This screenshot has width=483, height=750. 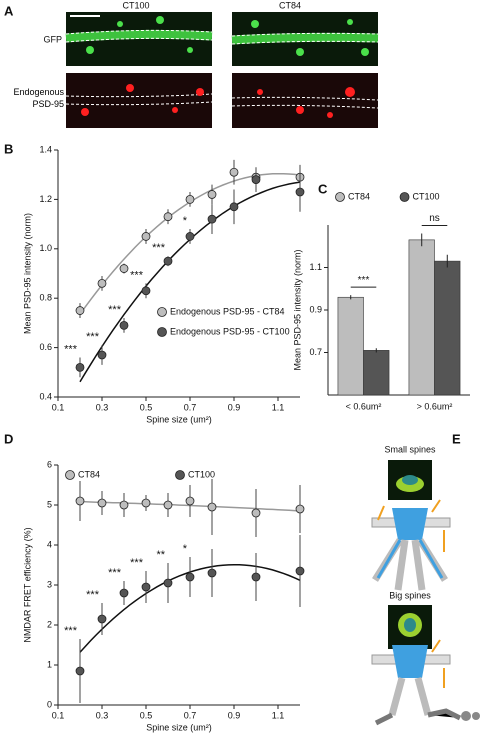 What do you see at coordinates (49, 624) in the screenshot?
I see `y-tick-label: 2` at bounding box center [49, 624].